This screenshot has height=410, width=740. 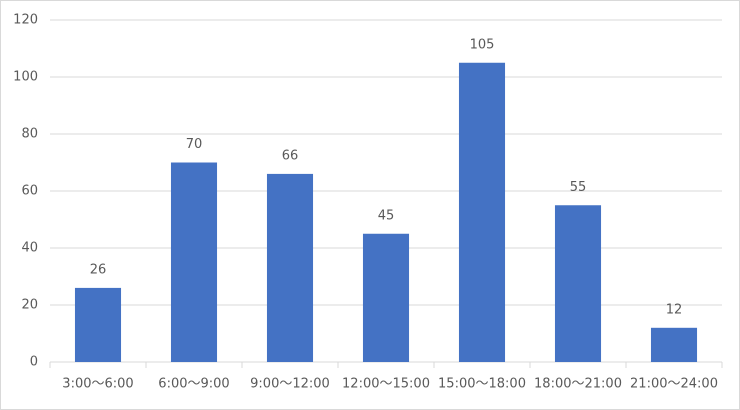 What do you see at coordinates (674, 309) in the screenshot?
I see `data-label: 12` at bounding box center [674, 309].